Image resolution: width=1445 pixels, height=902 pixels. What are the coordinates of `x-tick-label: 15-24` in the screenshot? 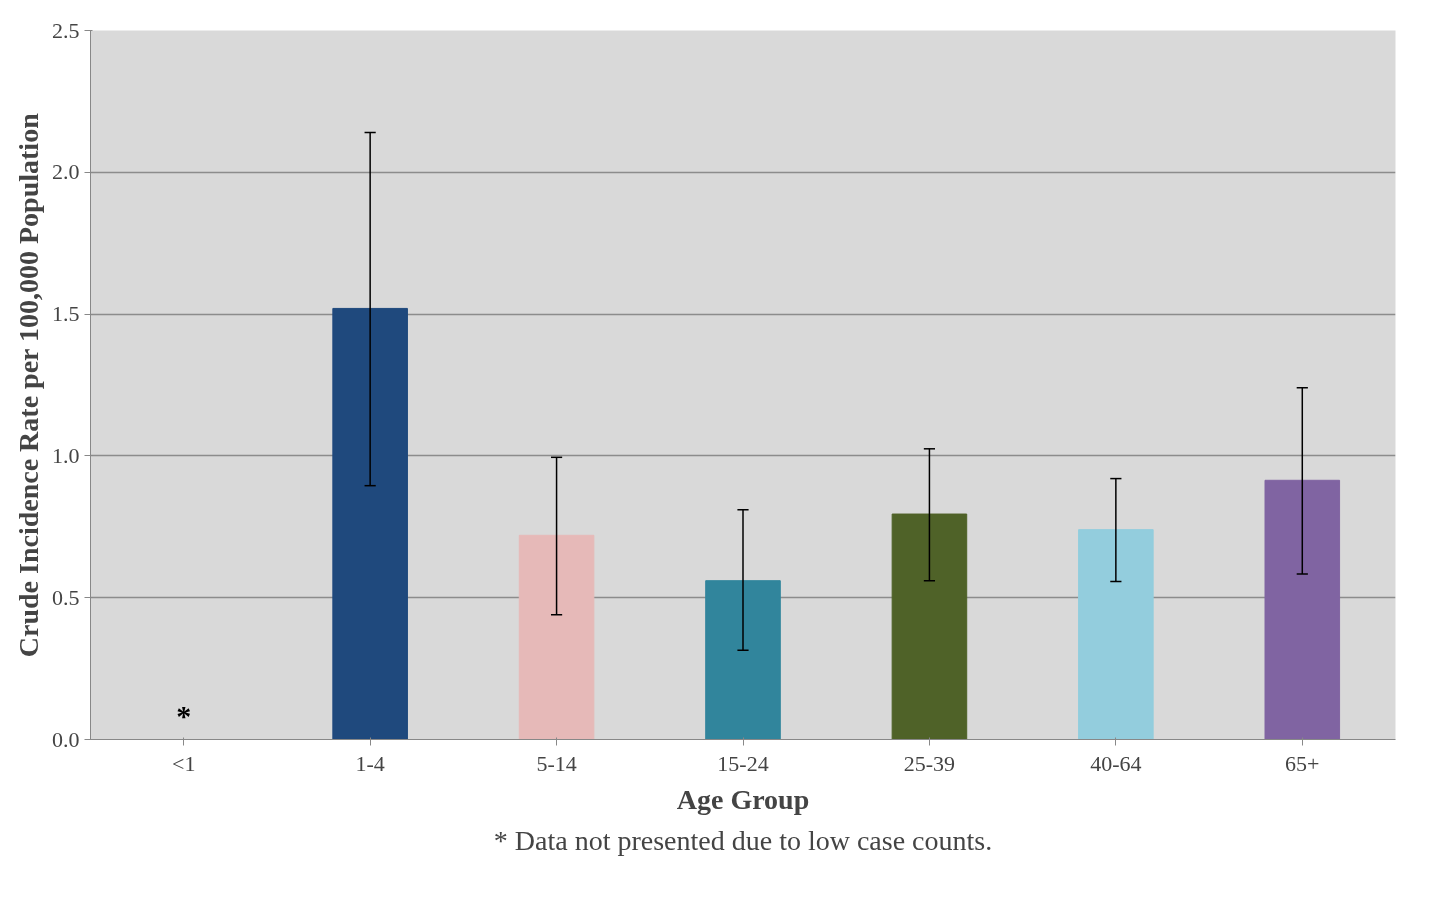 It's located at (743, 763).